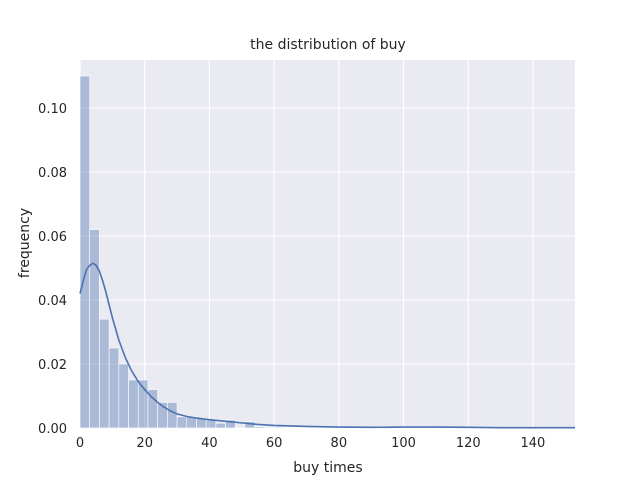 This screenshot has width=640, height=480. What do you see at coordinates (25, 243) in the screenshot?
I see `y-axis-label: frequency` at bounding box center [25, 243].